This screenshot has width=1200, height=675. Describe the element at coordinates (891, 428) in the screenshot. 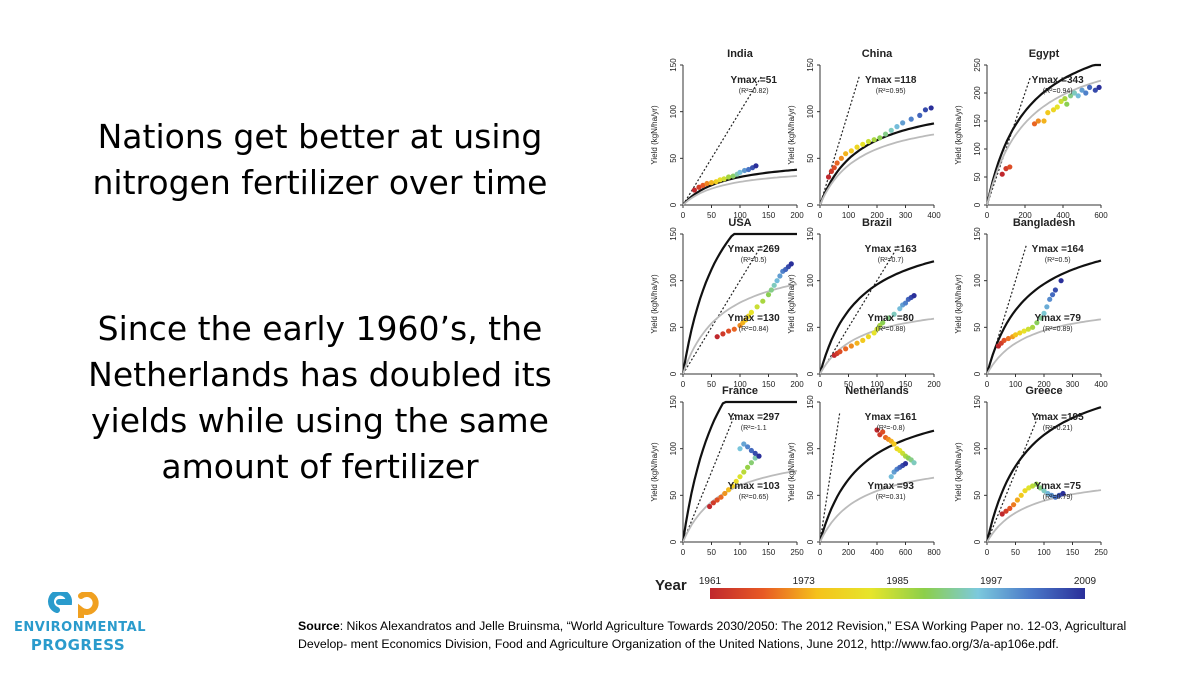

I see `r2-annotation: (R²=-0.8)` at that location.